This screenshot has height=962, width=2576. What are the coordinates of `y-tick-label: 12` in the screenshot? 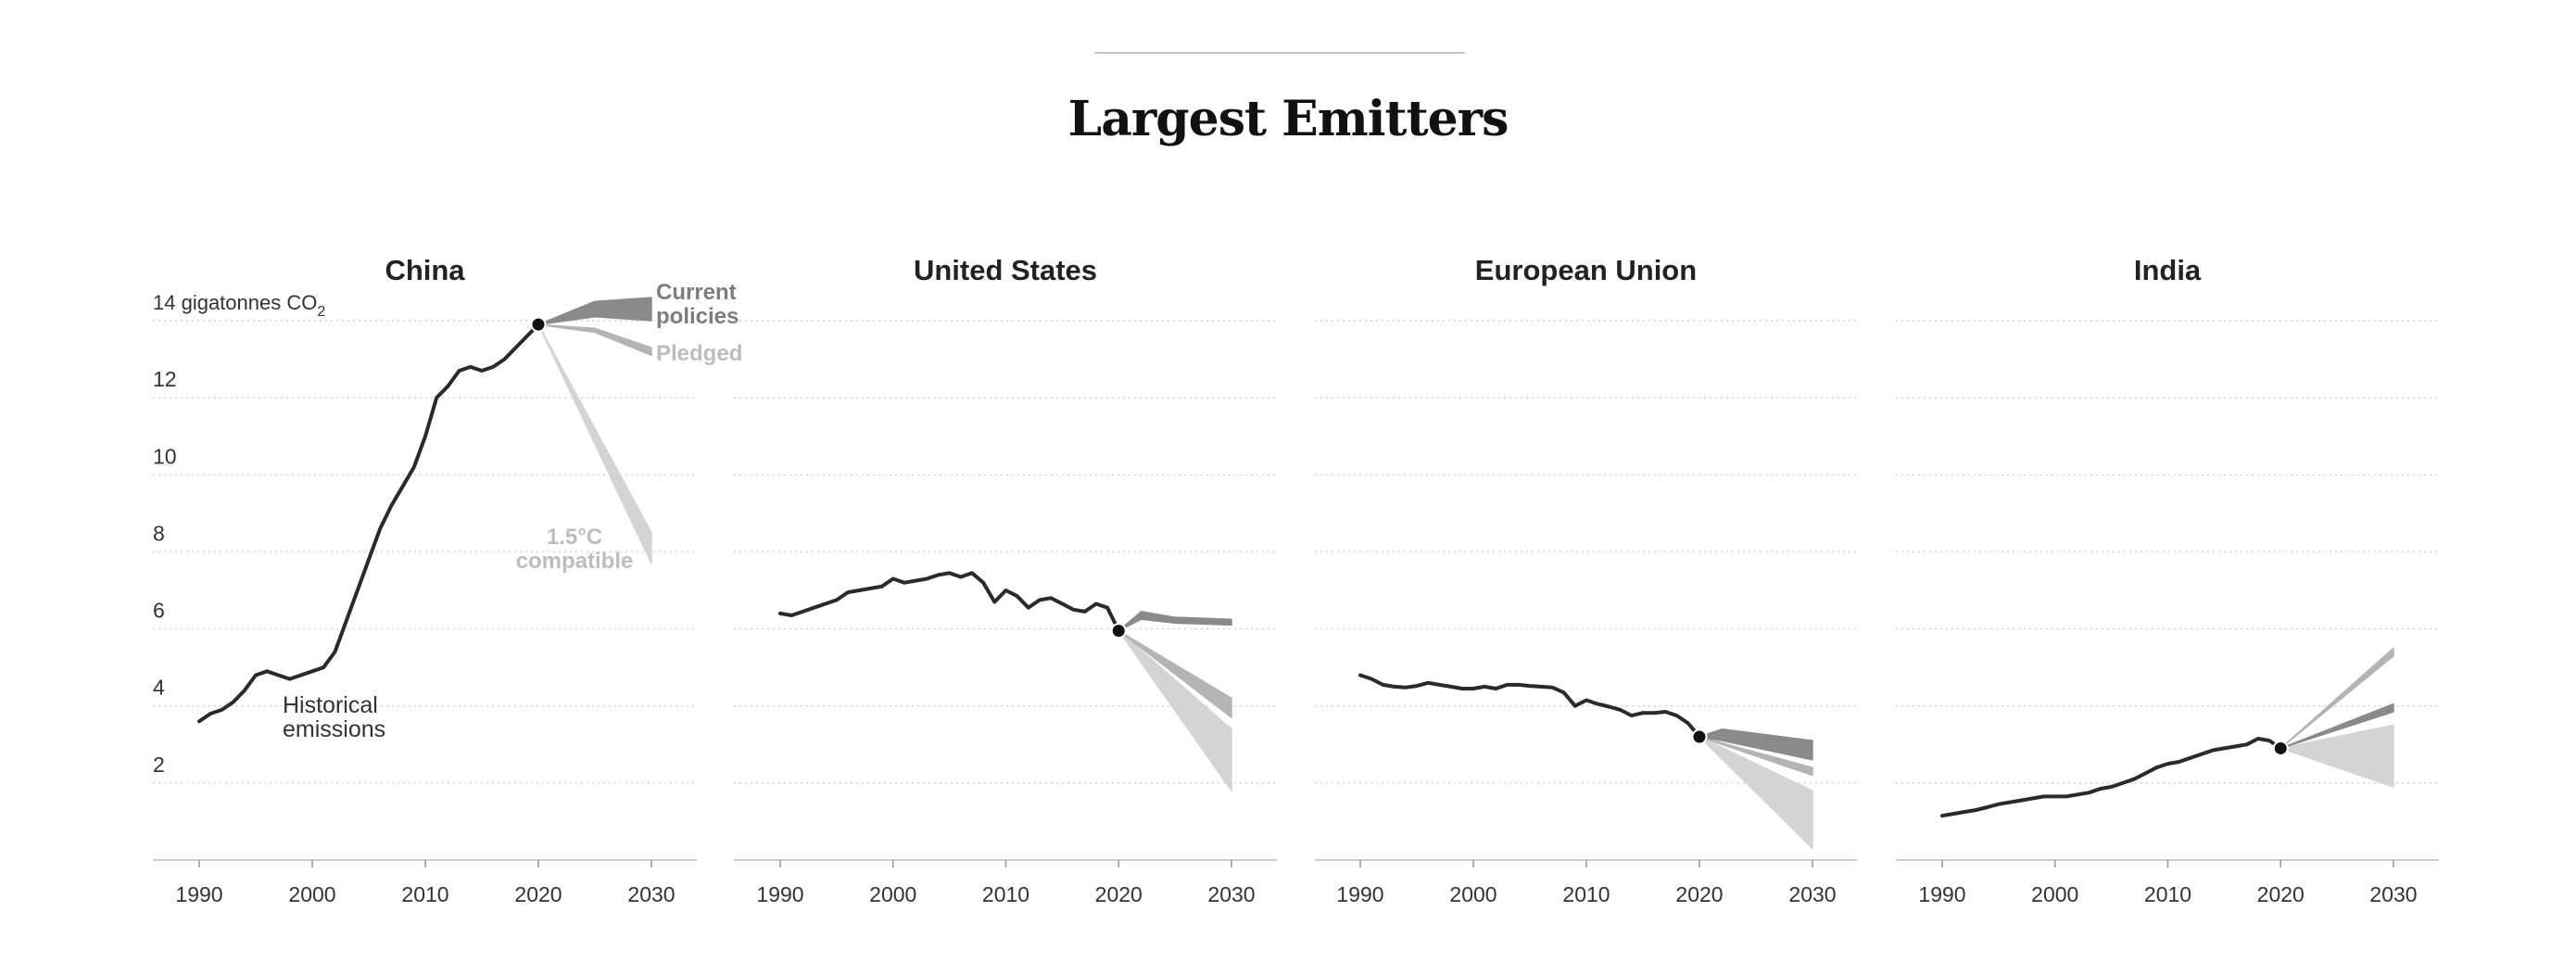 It's located at (165, 379).